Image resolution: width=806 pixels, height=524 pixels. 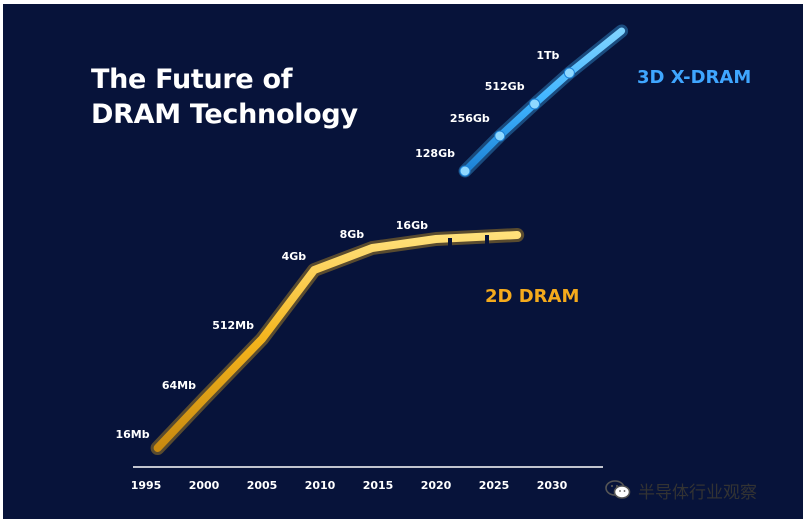 I want to click on x-tick-label: 1995, so click(x=146, y=485).